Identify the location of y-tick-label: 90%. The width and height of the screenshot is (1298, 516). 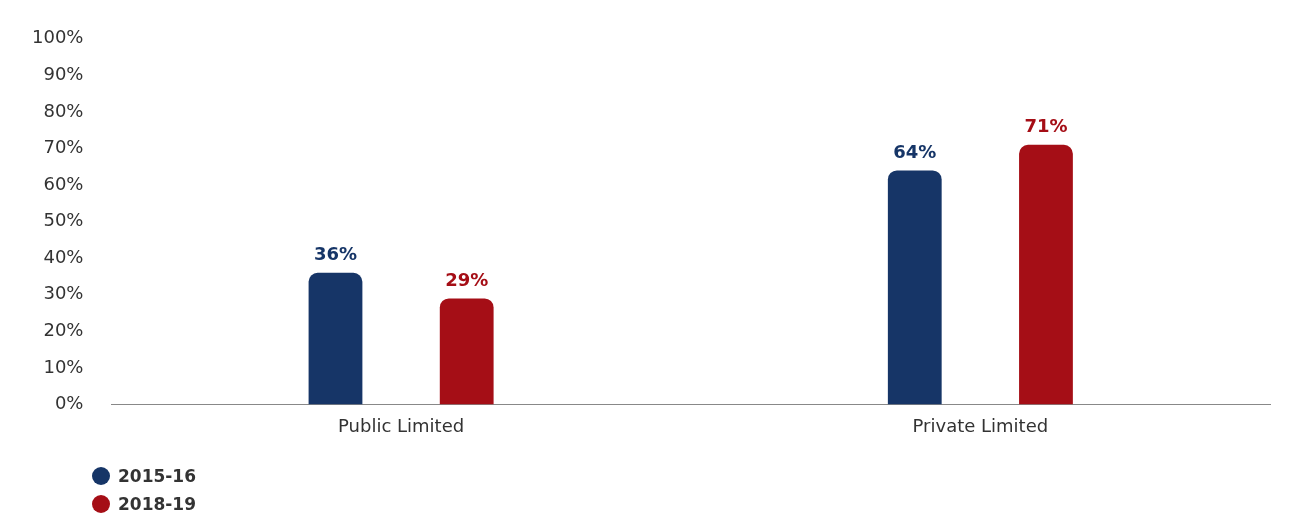
(63, 74).